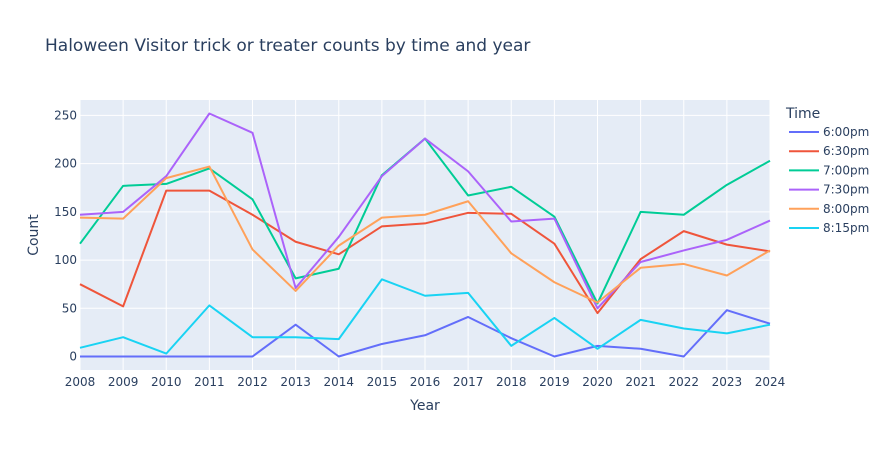 This screenshot has height=450, width=888. Describe the element at coordinates (73, 357) in the screenshot. I see `y-tick-label: 0` at that location.